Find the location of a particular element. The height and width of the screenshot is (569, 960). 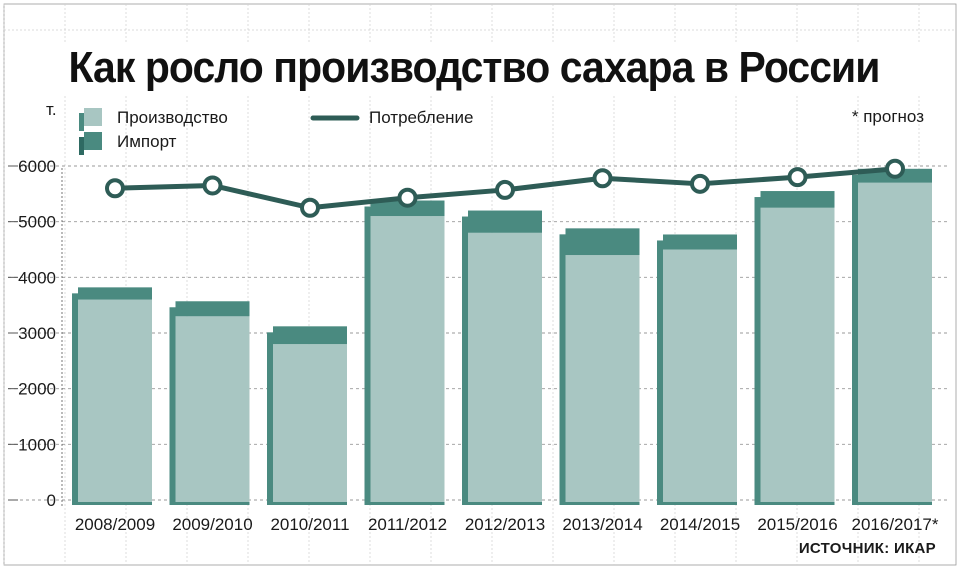

forecast-footnote: * прогноз is located at coordinates (887, 116).